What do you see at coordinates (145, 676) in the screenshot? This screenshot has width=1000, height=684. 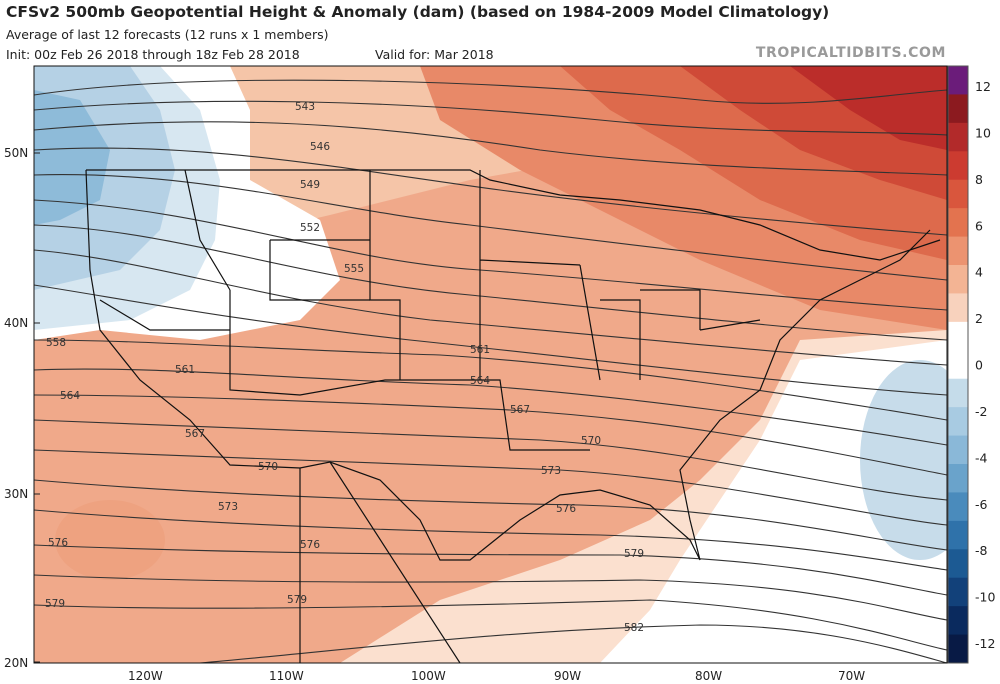 I see `lon-label: 120W` at bounding box center [145, 676].